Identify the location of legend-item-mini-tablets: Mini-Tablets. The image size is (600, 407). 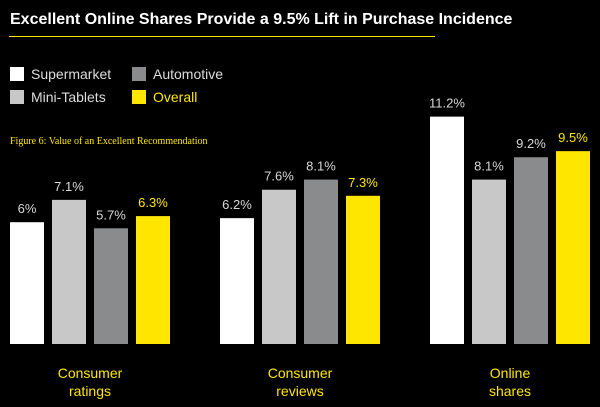
(58, 97).